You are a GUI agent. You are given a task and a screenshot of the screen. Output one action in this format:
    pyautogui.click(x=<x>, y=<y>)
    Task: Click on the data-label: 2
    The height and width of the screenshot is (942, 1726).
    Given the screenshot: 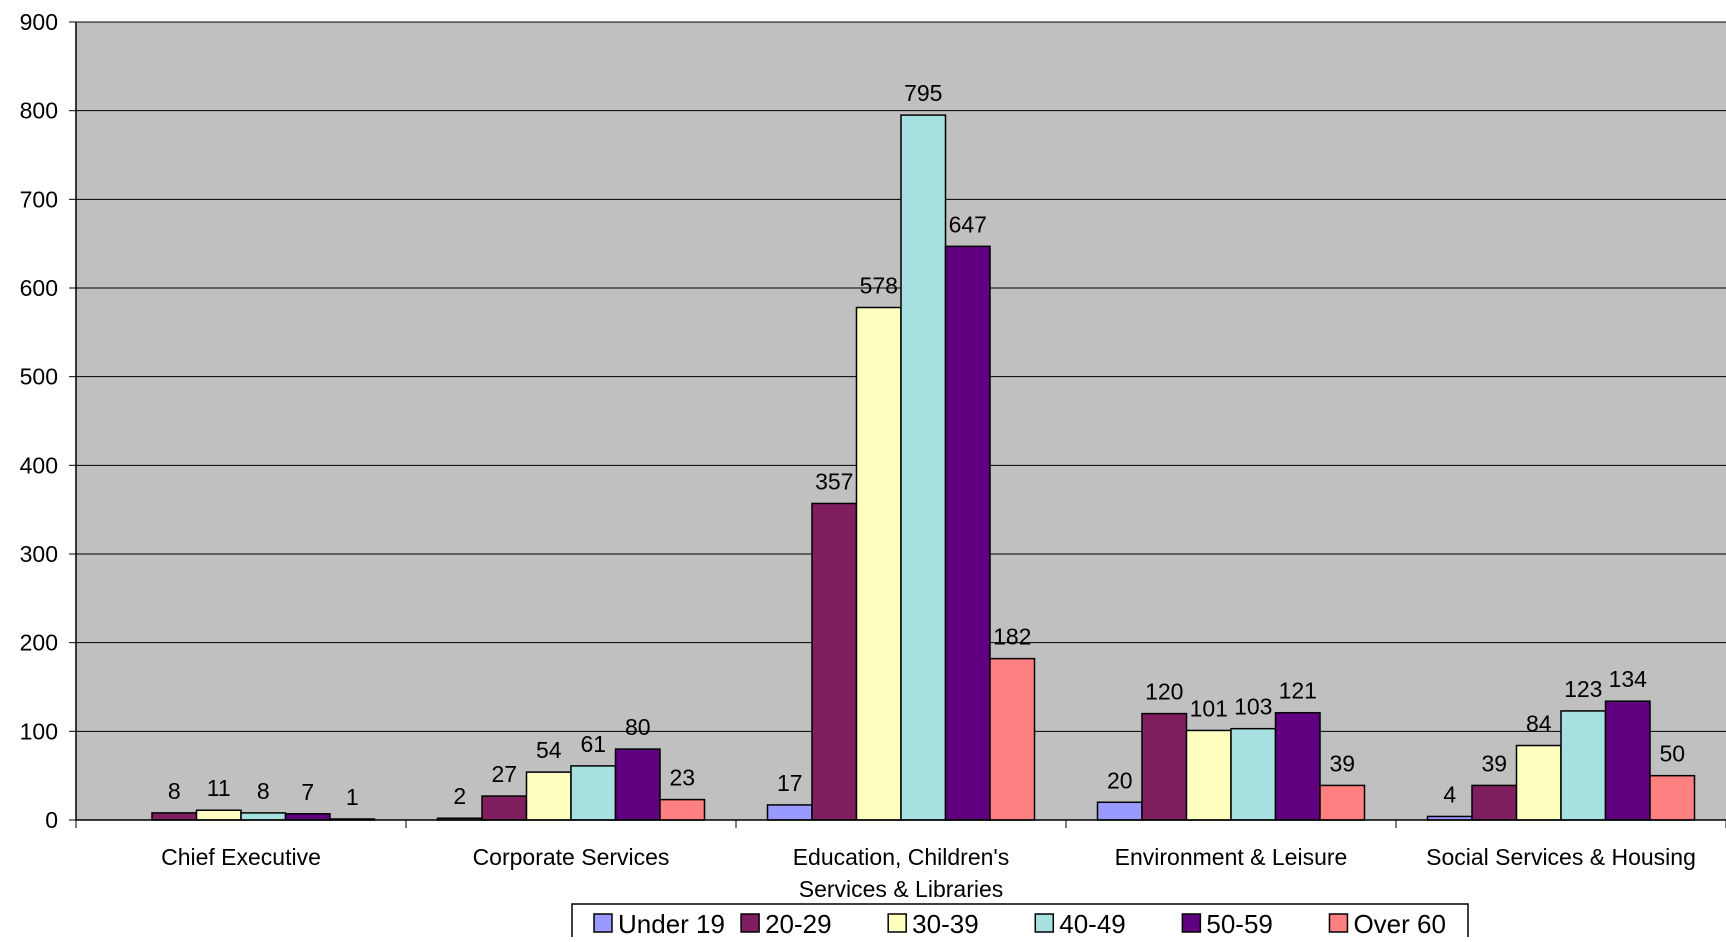 What is the action you would take?
    pyautogui.click(x=459, y=796)
    